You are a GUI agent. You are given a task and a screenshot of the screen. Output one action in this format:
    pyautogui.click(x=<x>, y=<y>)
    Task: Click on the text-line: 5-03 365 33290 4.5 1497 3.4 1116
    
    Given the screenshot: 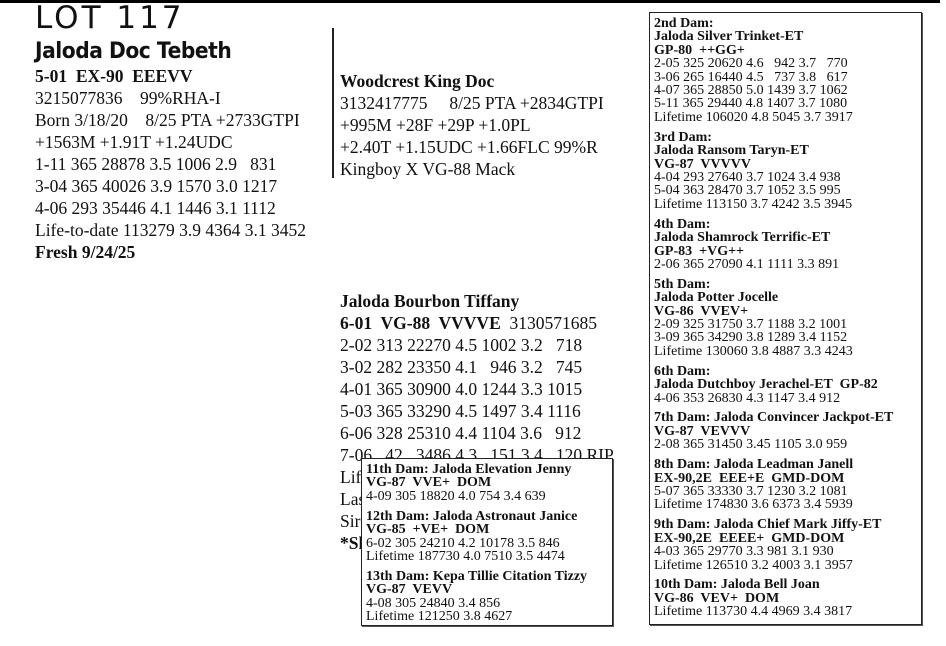 What is the action you would take?
    pyautogui.click(x=477, y=411)
    